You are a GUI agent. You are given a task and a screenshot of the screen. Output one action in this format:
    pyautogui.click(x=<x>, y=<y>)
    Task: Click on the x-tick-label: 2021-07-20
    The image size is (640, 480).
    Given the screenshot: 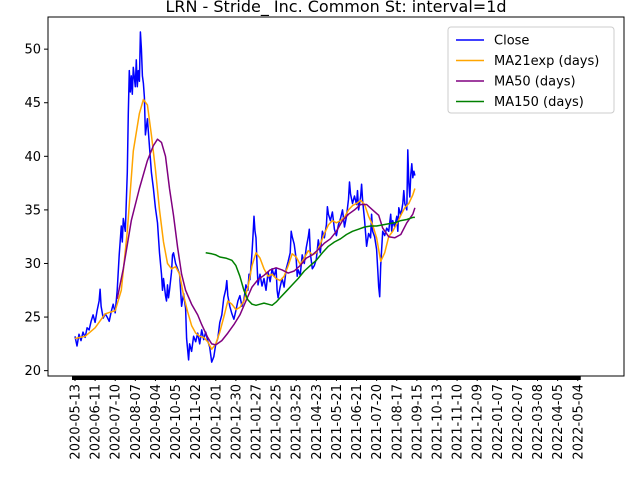 What is the action you would take?
    pyautogui.click(x=377, y=422)
    